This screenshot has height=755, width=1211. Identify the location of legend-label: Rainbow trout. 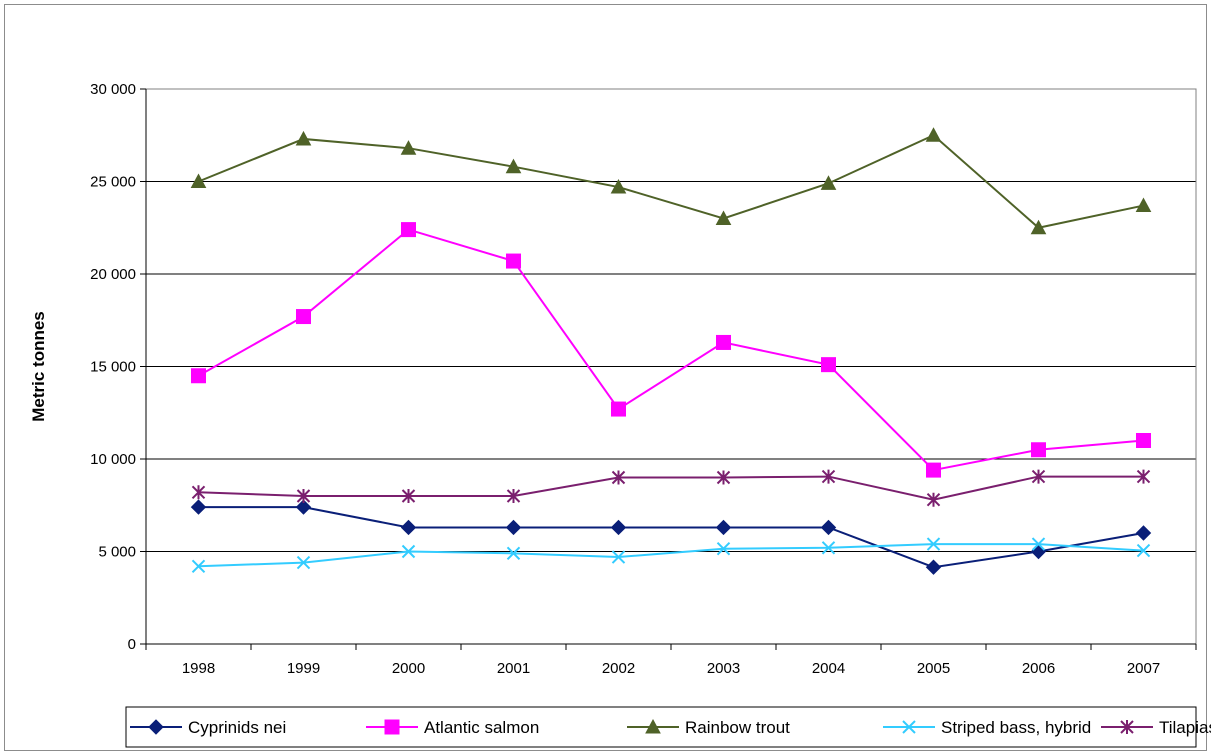
(737, 727).